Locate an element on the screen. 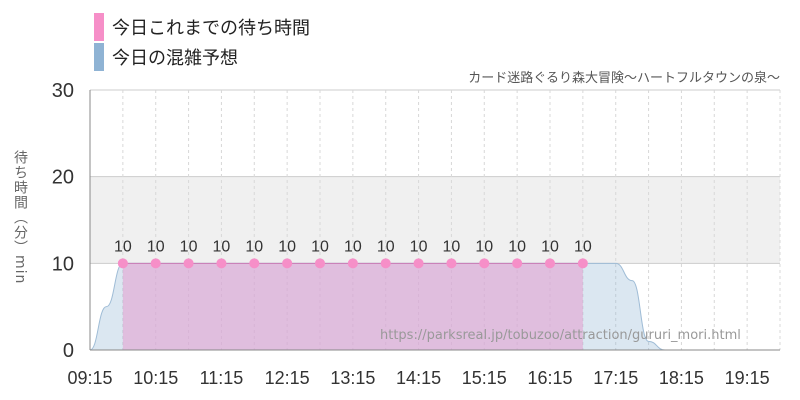 This screenshot has height=400, width=800. x-tick-label: 13:15 is located at coordinates (352, 378).